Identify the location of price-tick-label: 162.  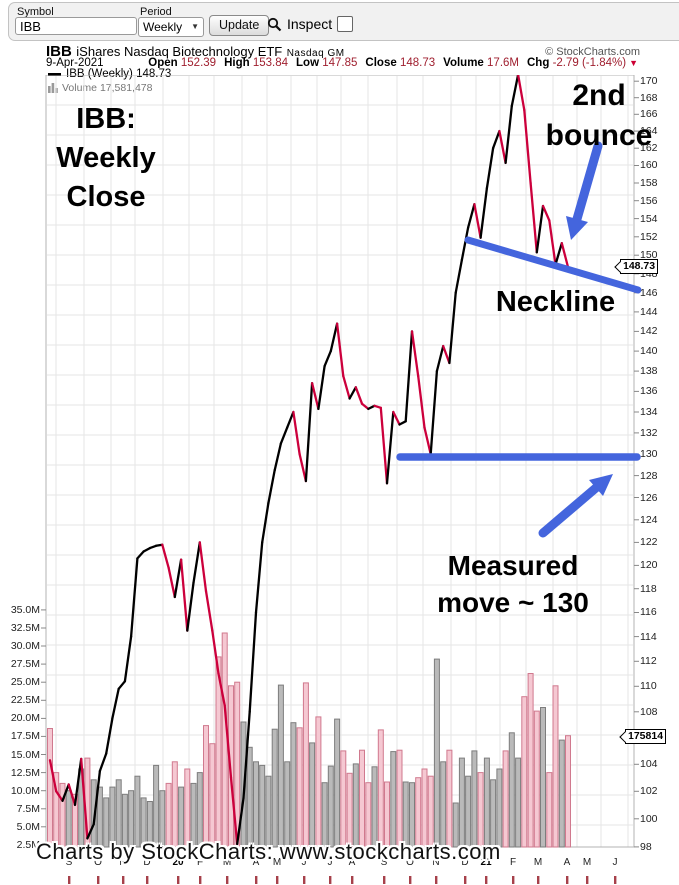
(649, 148).